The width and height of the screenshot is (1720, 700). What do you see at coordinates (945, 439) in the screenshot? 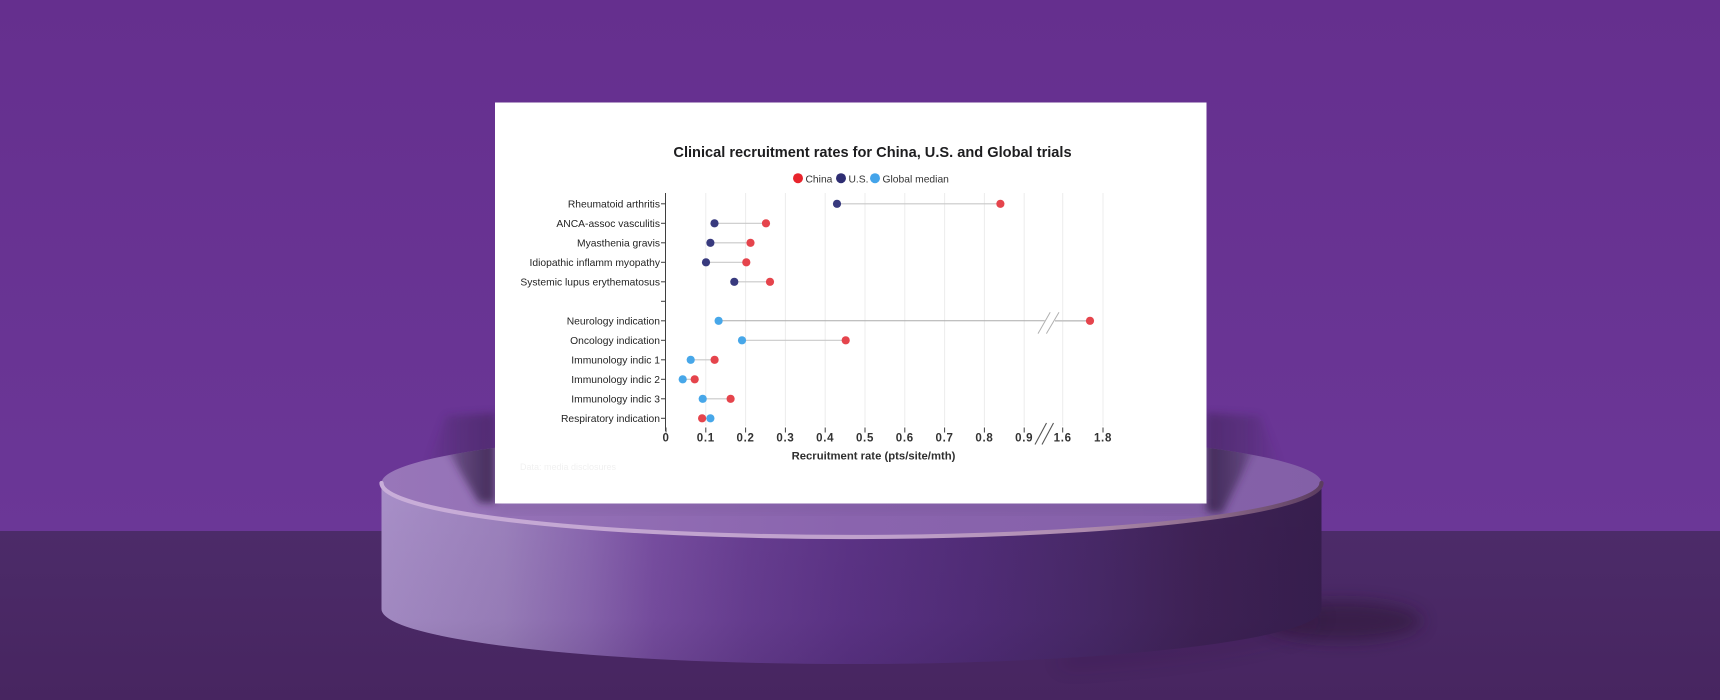
I see `svg-text: 0.7` at bounding box center [945, 439].